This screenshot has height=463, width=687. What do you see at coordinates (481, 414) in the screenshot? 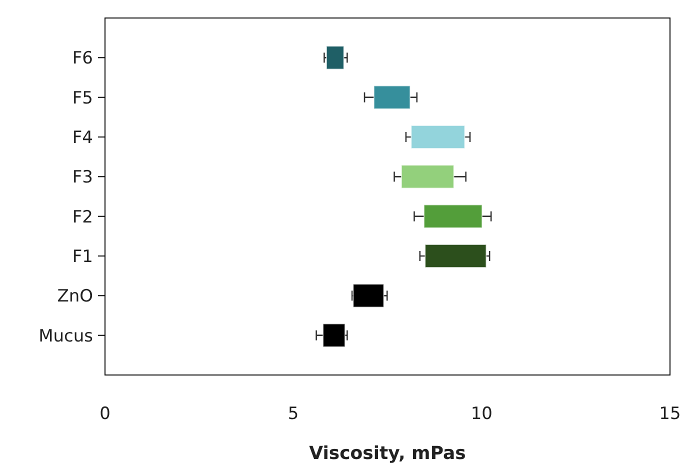
I see `x-tick-label: 10` at bounding box center [481, 414].